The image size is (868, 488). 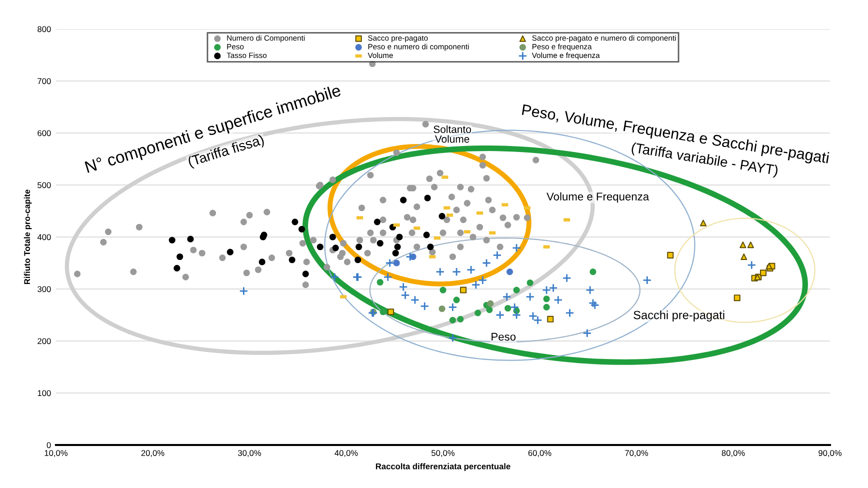 I want to click on annotation: Sacchi pre-pagati, so click(x=679, y=316).